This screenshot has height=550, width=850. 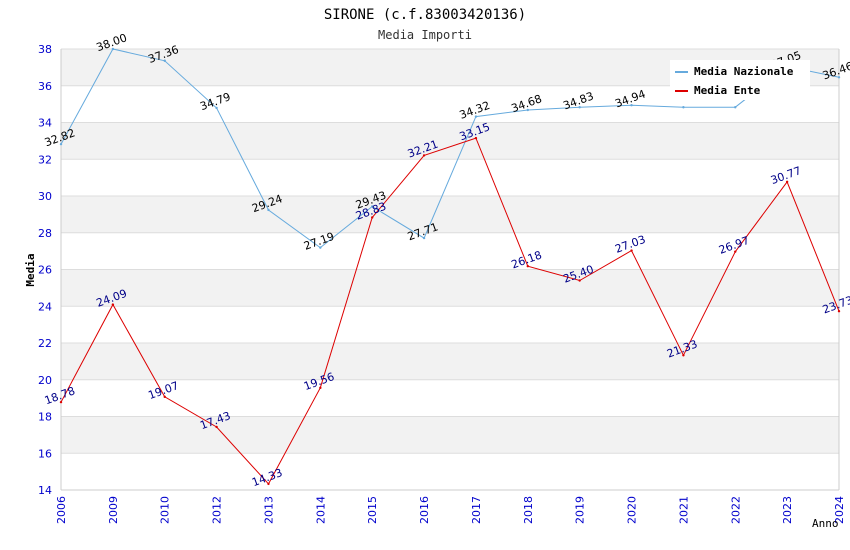 I want to click on y-tick-label: 20, so click(x=45, y=380).